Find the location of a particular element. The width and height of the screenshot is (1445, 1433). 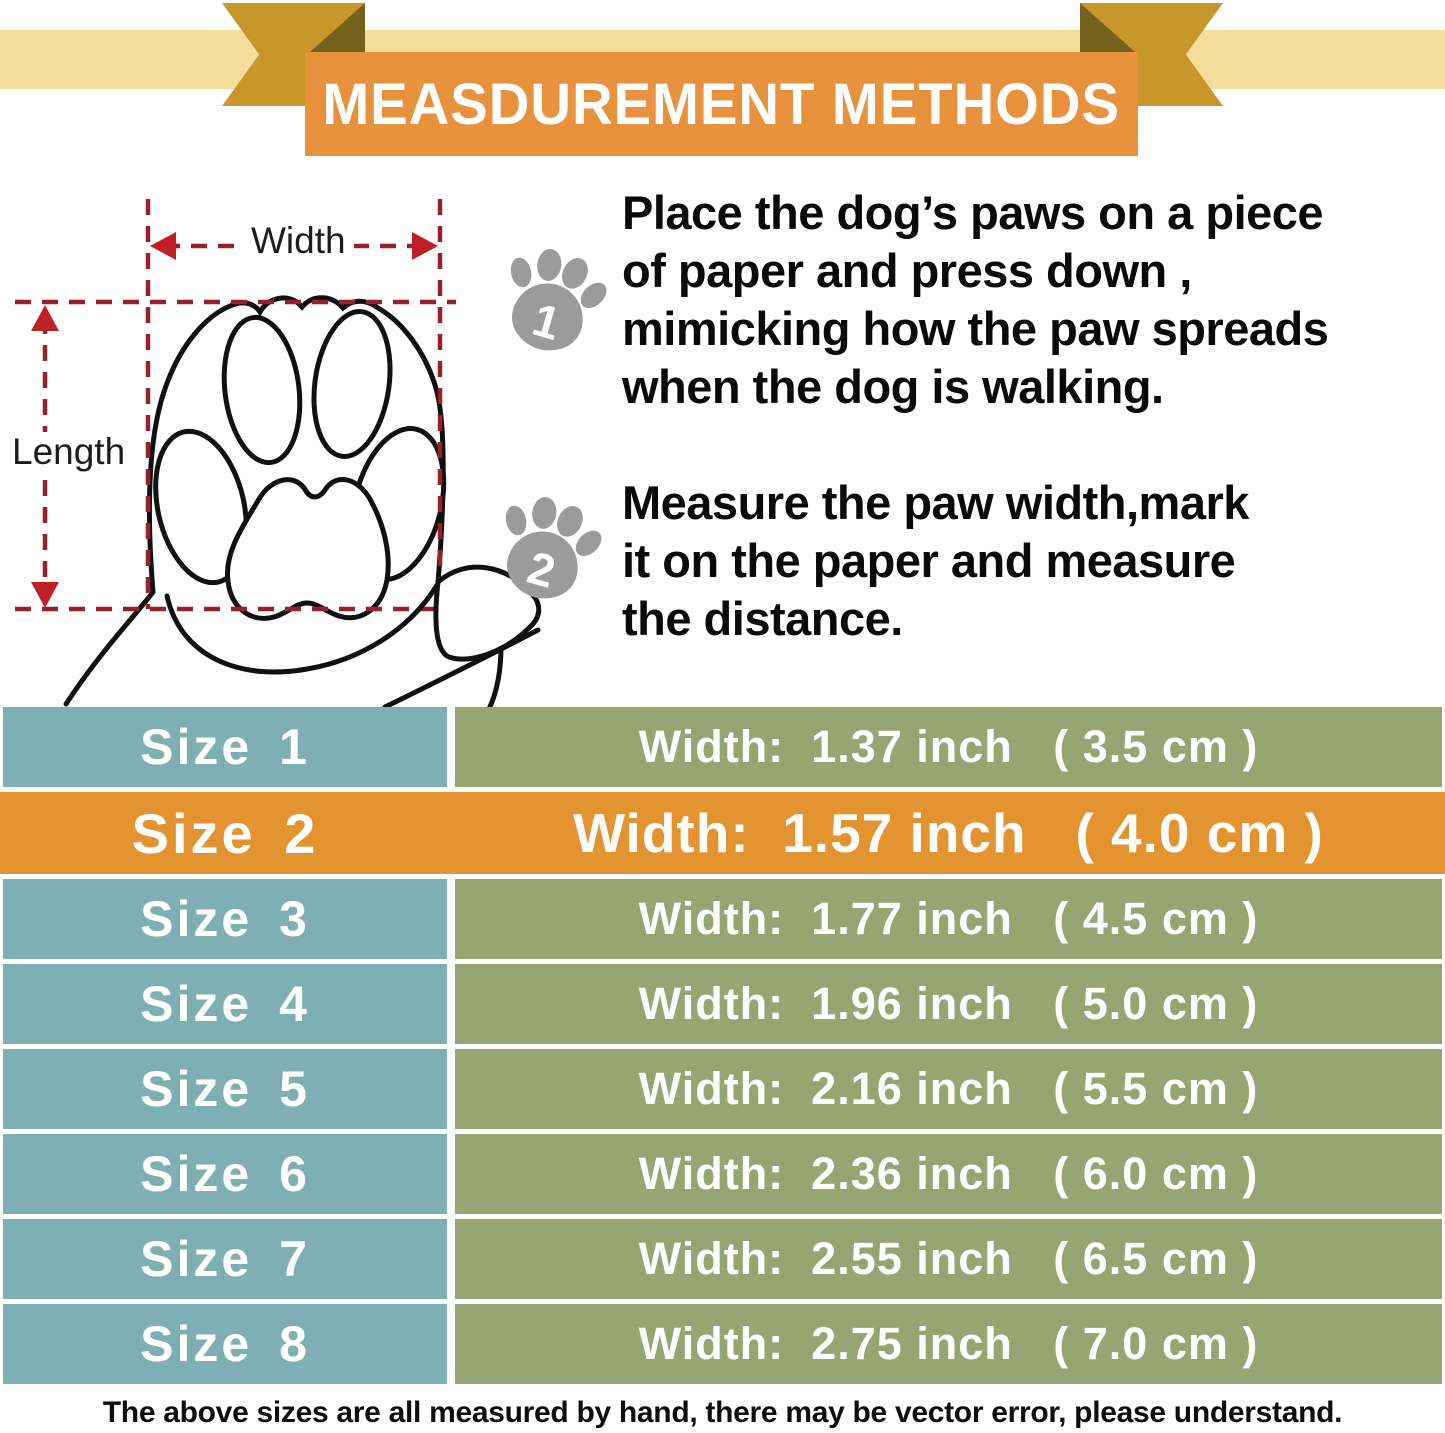

size-table-row: Size 1 Width: 1.37 inch ( 3.5 cm ) is located at coordinates (722, 747).